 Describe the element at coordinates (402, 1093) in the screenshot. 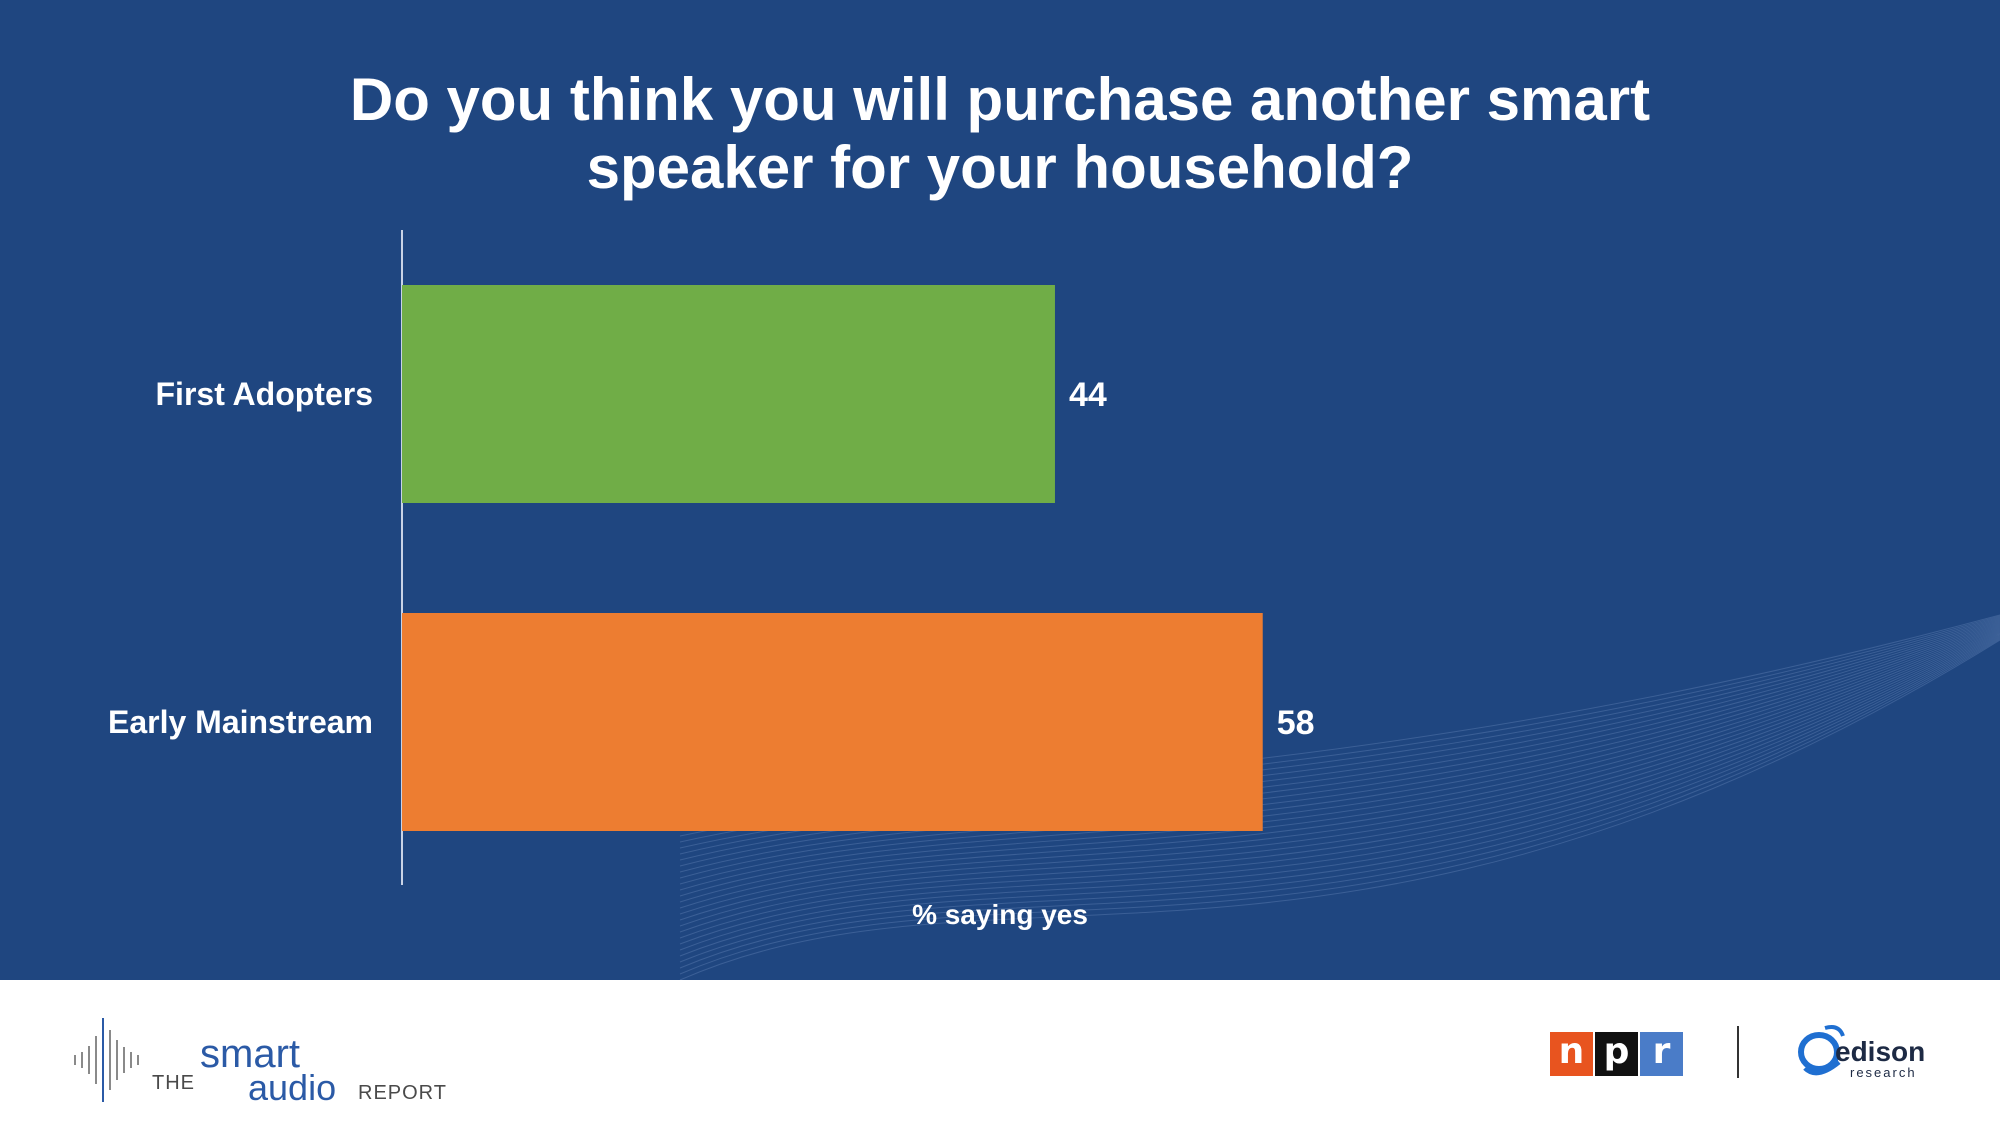

I see `logo-report-text: REPORT` at that location.